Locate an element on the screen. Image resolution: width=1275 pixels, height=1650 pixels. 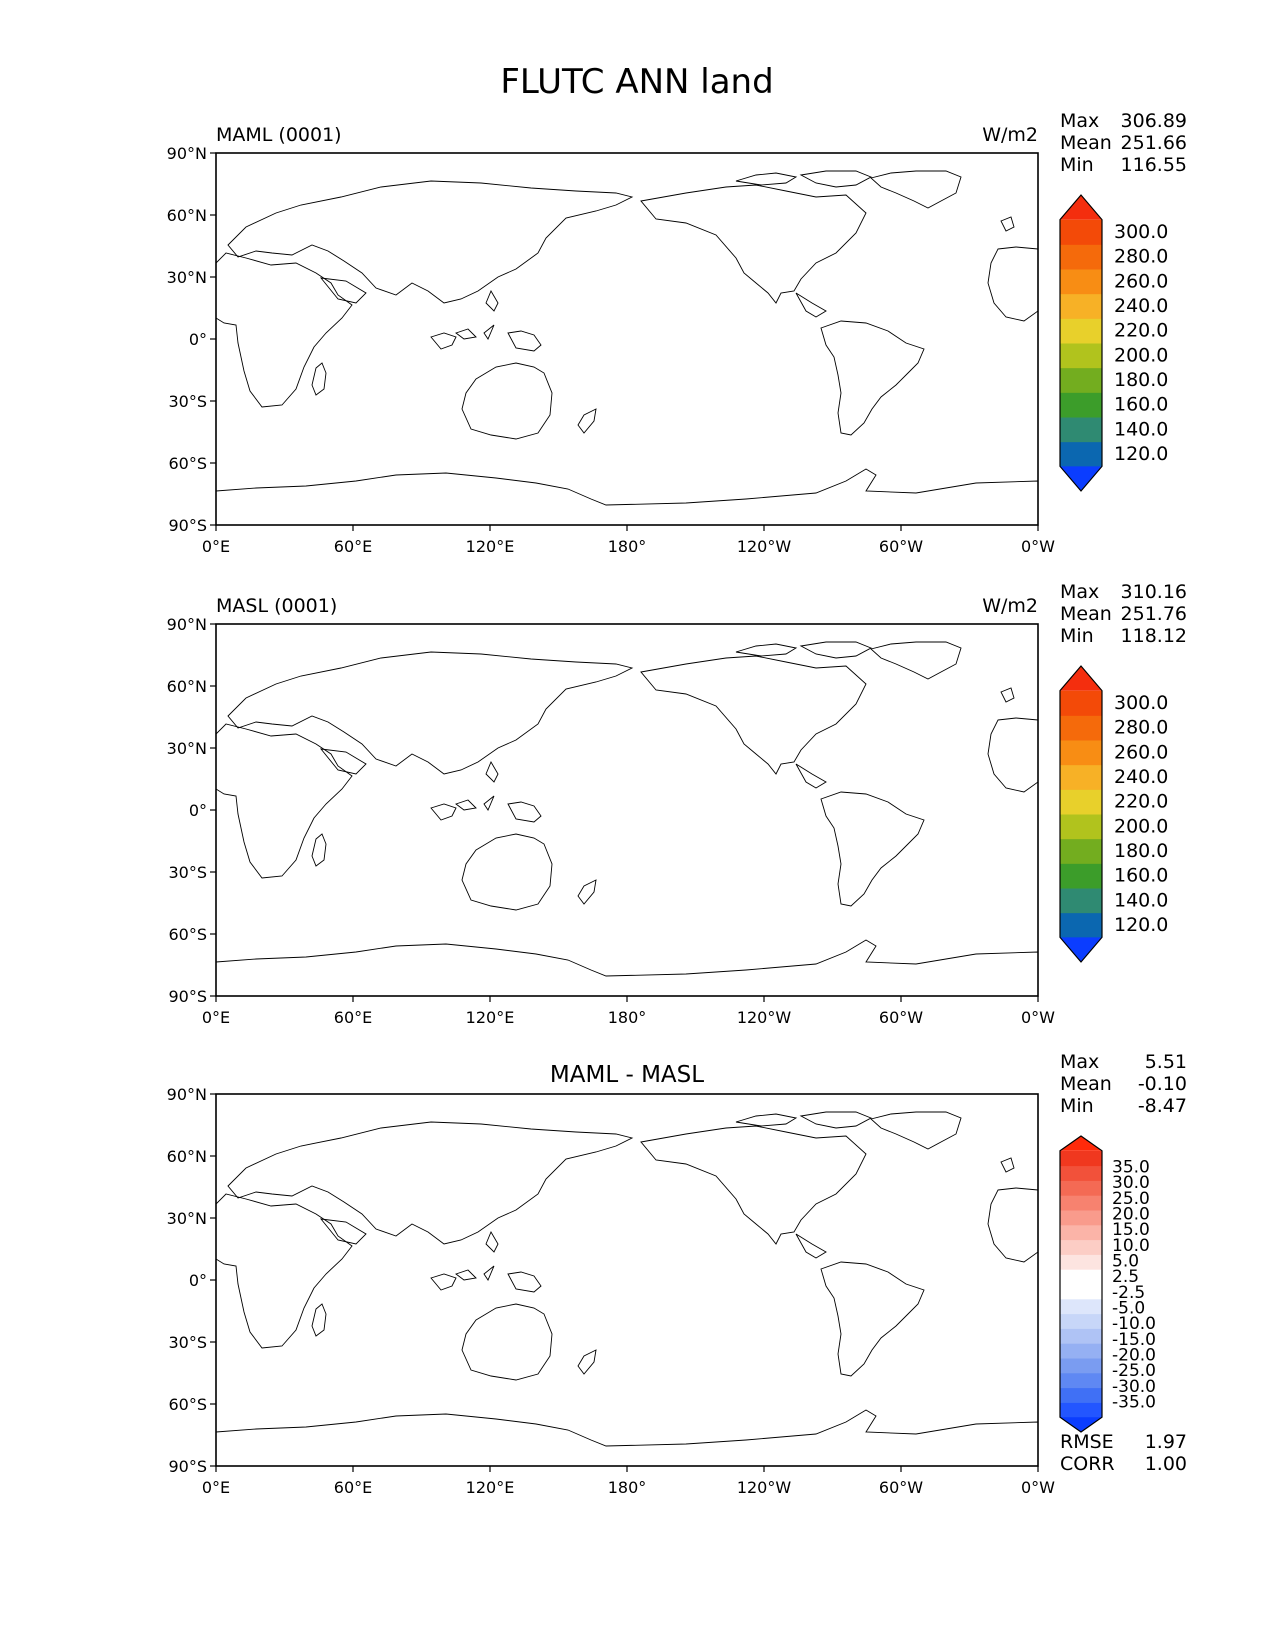
colorbar-tick-label: 180.0 is located at coordinates (1141, 380).